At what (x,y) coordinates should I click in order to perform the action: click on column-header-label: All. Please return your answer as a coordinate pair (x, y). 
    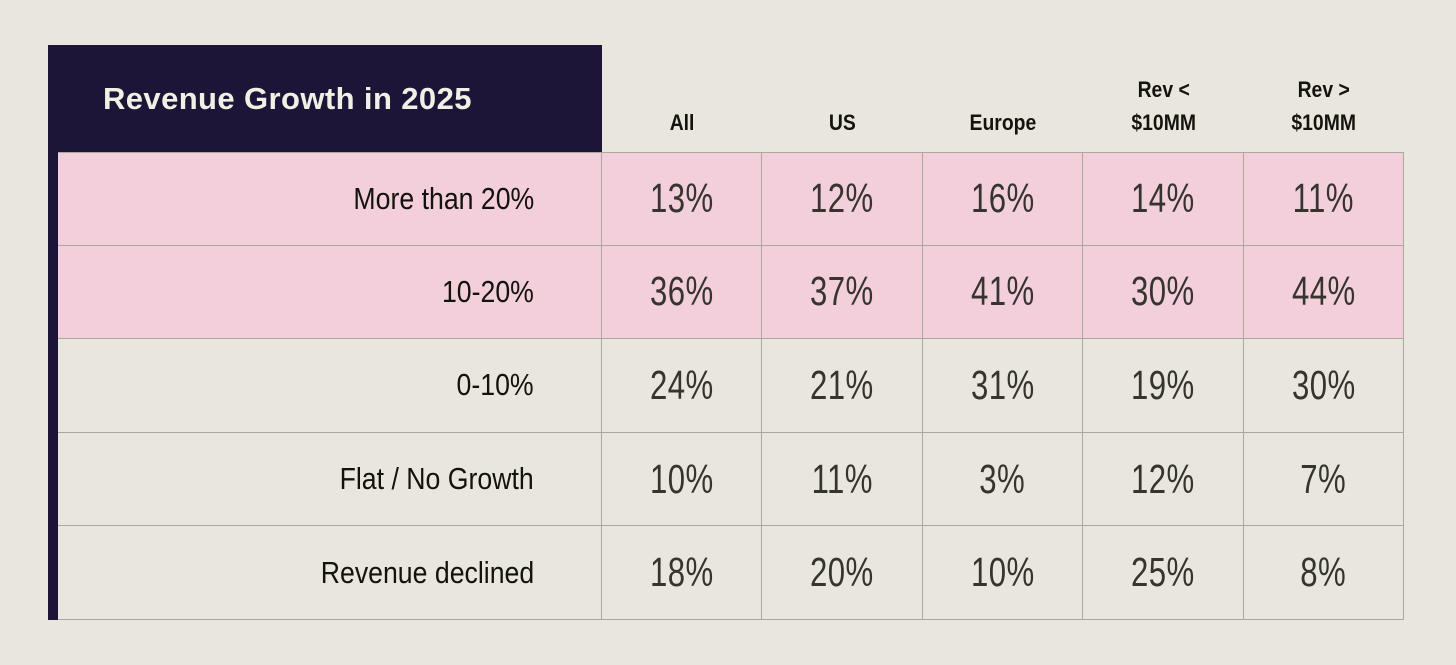
    Looking at the image, I should click on (682, 122).